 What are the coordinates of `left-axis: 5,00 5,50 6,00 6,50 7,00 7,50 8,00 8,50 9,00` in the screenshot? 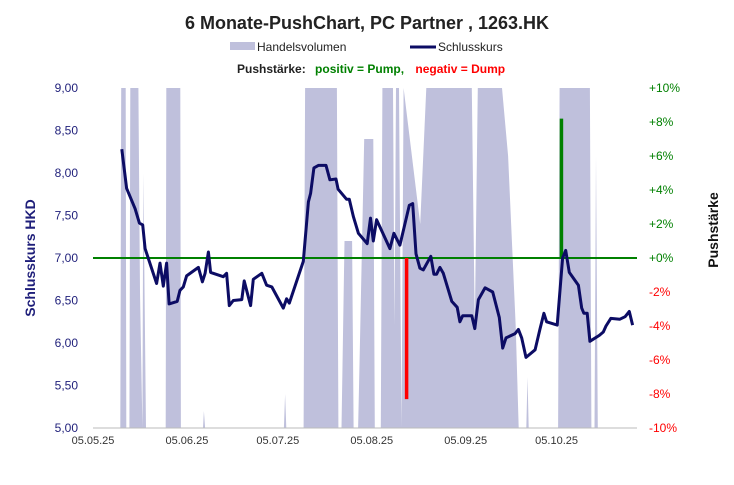 It's located at (67, 258).